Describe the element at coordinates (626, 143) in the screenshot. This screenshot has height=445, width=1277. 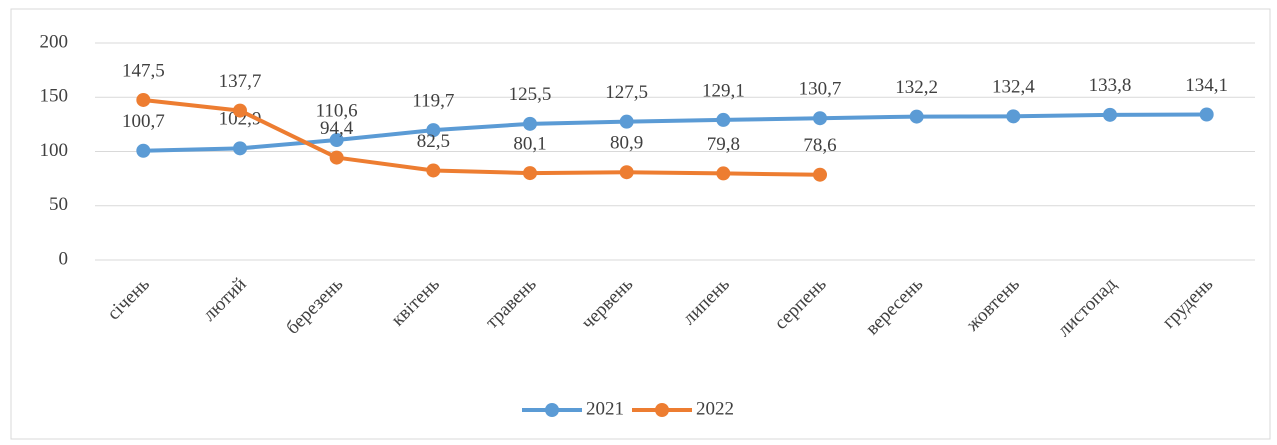
I see `data-label: 80,9` at that location.